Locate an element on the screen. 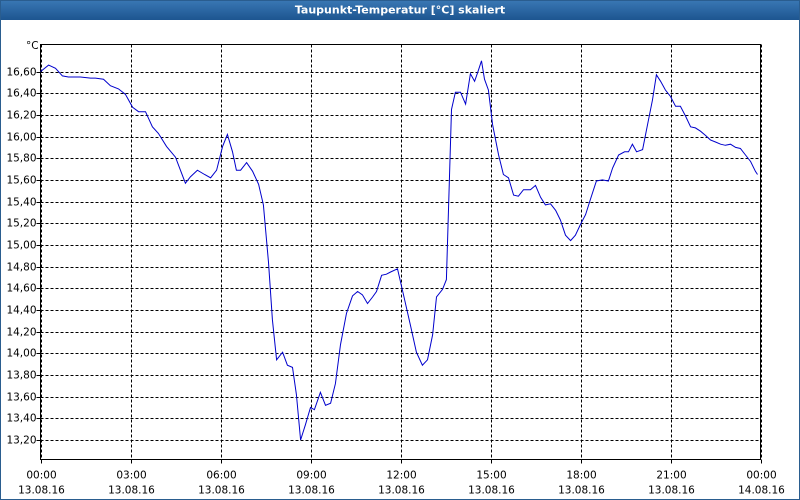  y-tick-label: 13,40 is located at coordinates (21, 419).